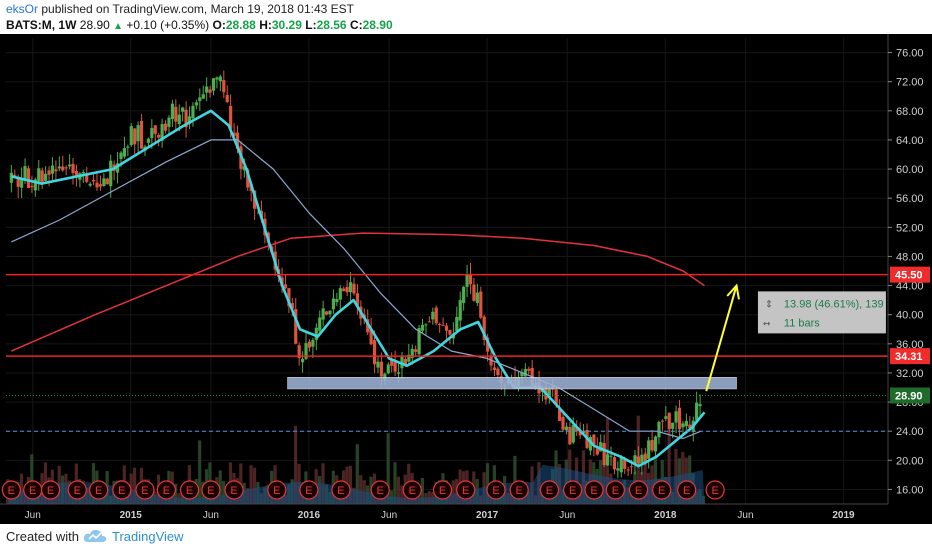 This screenshot has width=932, height=550. Describe the element at coordinates (22, 9) in the screenshot. I see `author-link: eksOr` at that location.